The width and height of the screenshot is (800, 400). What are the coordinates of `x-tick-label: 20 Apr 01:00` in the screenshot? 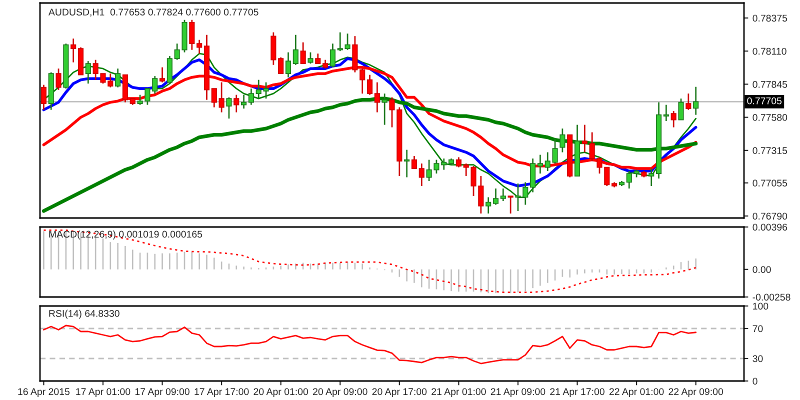 It's located at (281, 393).